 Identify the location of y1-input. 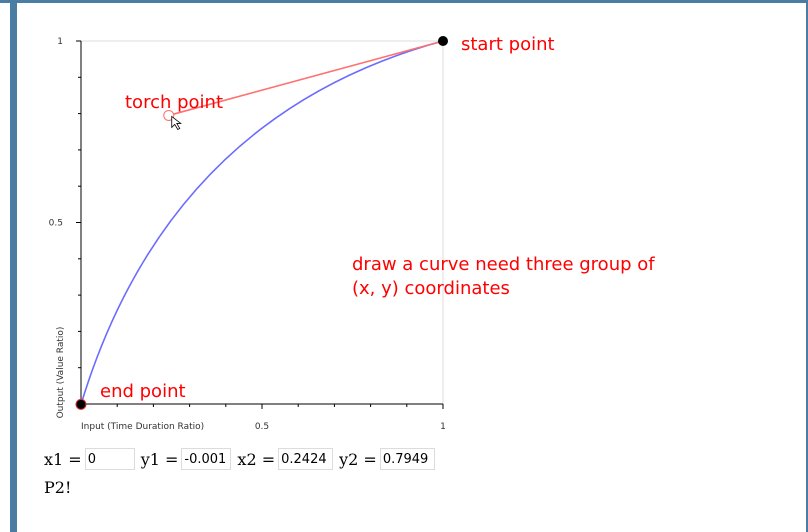
(206, 459).